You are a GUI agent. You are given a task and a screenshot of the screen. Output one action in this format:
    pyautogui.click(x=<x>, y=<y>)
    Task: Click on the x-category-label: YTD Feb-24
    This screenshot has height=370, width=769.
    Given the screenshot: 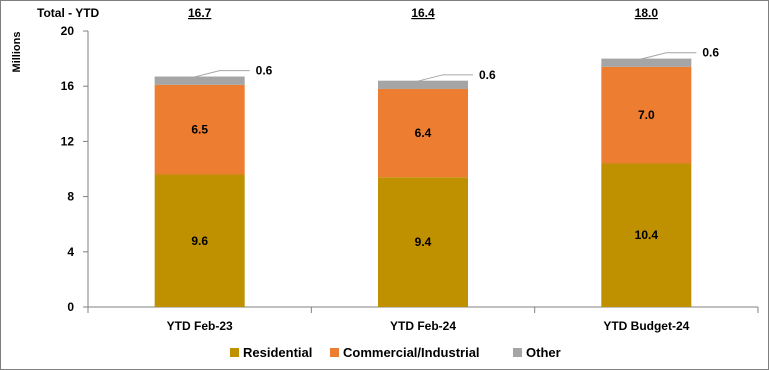 What is the action you would take?
    pyautogui.click(x=423, y=326)
    